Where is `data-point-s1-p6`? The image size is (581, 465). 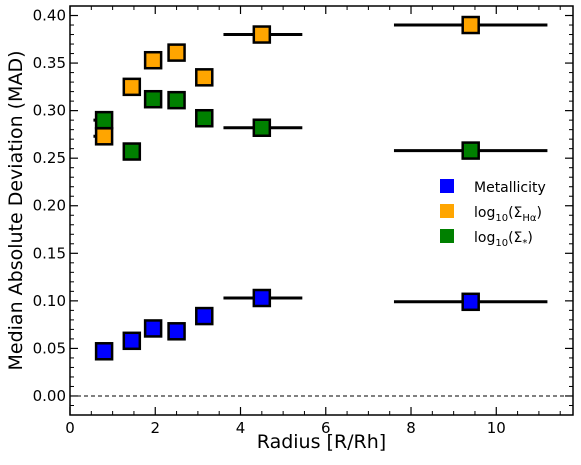
data-point-s1-p6 is located at coordinates (470, 25).